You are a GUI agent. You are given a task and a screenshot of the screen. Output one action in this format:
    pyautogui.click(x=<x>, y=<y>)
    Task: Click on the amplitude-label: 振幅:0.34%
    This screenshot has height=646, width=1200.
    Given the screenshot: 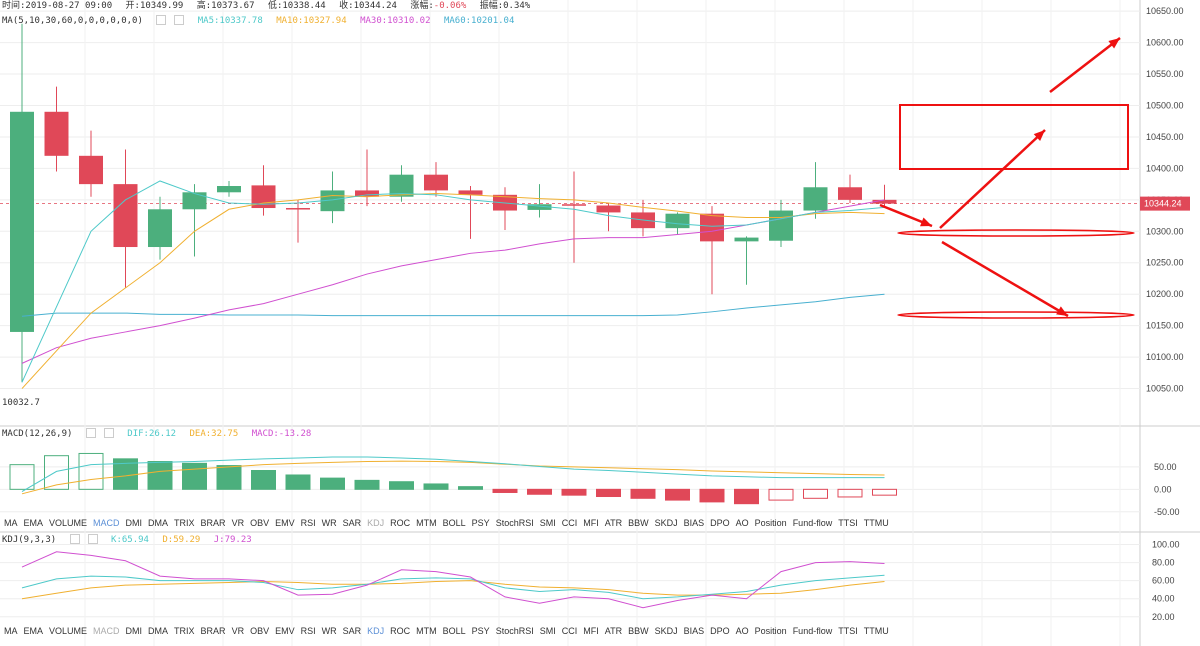 What is the action you would take?
    pyautogui.click(x=505, y=6)
    